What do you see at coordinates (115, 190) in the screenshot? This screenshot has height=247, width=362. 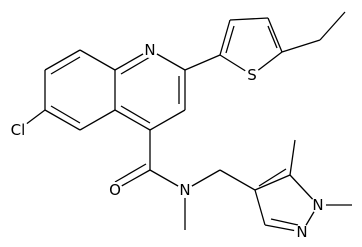 I see `atom-label: O` at bounding box center [115, 190].